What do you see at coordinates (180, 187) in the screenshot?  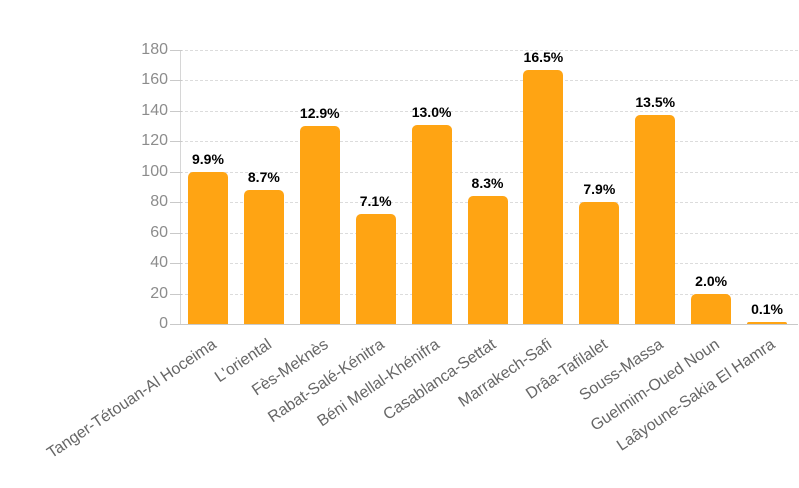 I see `y-axis-line` at bounding box center [180, 187].